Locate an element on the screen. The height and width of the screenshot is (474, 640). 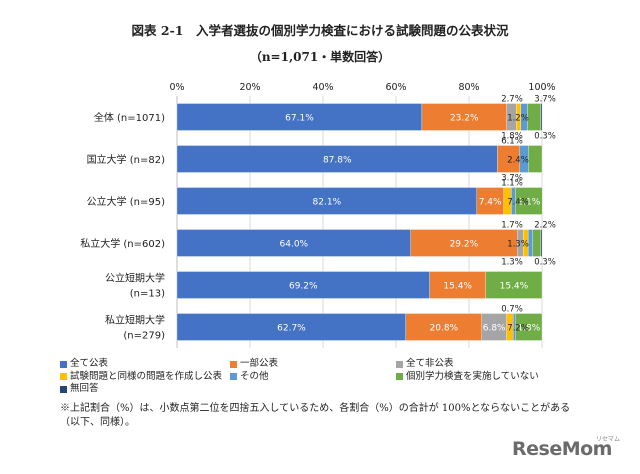
data-label: 20.8% is located at coordinates (444, 329).